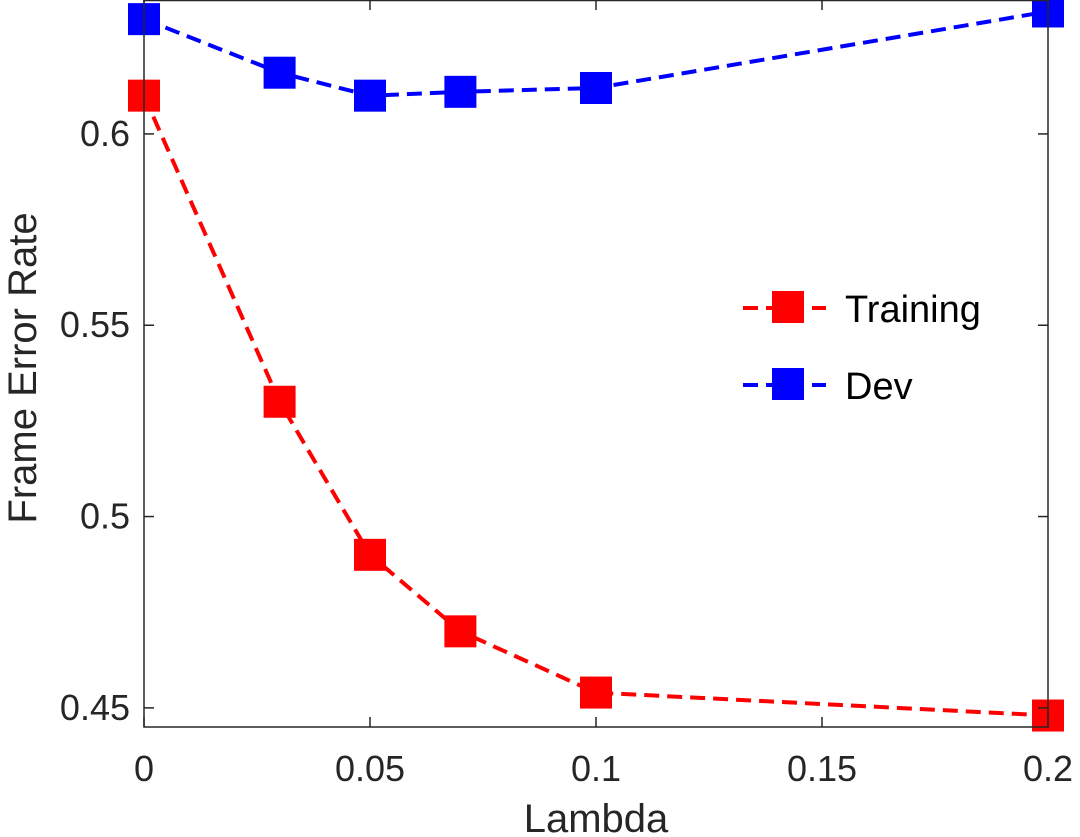 The image size is (1080, 837). I want to click on legend-item-dev: Dev, so click(828, 387).